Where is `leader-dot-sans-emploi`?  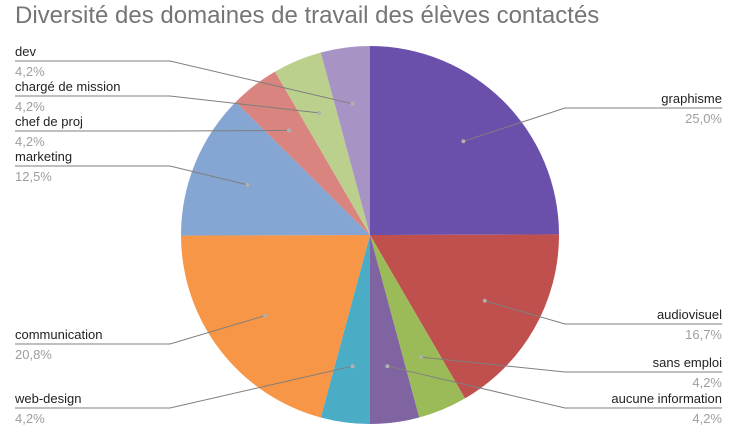 leader-dot-sans-emploi is located at coordinates (420, 357).